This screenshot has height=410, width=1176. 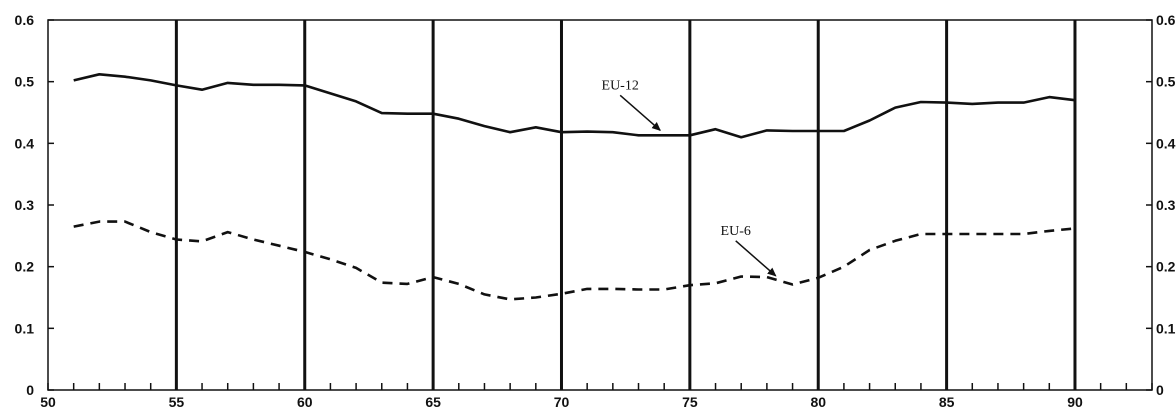 What do you see at coordinates (1166, 328) in the screenshot?
I see `y-tick-label-right: 0.1` at bounding box center [1166, 328].